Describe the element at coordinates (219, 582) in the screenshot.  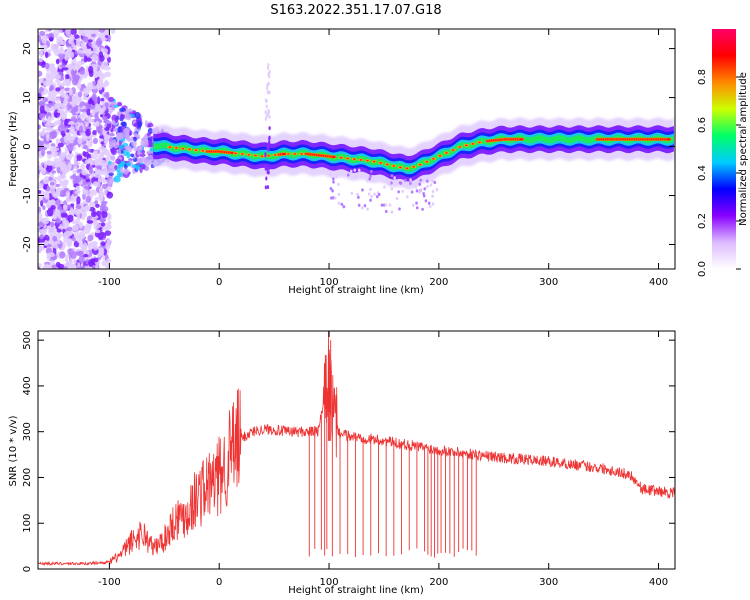
I see `snr-x-tick-label: 0` at that location.